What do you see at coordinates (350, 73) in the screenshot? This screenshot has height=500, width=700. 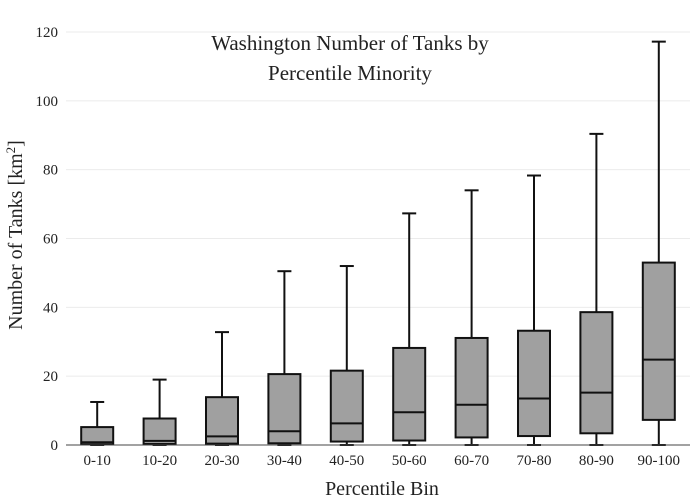 I see `chart-title-line-2: Percentile Minority` at bounding box center [350, 73].